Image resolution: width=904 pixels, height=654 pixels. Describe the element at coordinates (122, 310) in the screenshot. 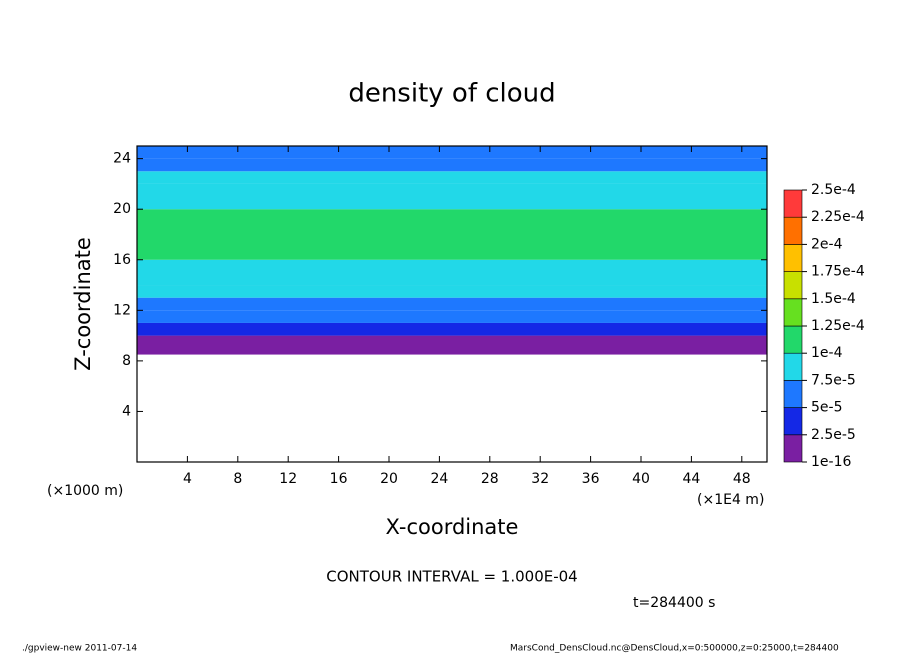

I see `y-tick-label: 12` at that location.